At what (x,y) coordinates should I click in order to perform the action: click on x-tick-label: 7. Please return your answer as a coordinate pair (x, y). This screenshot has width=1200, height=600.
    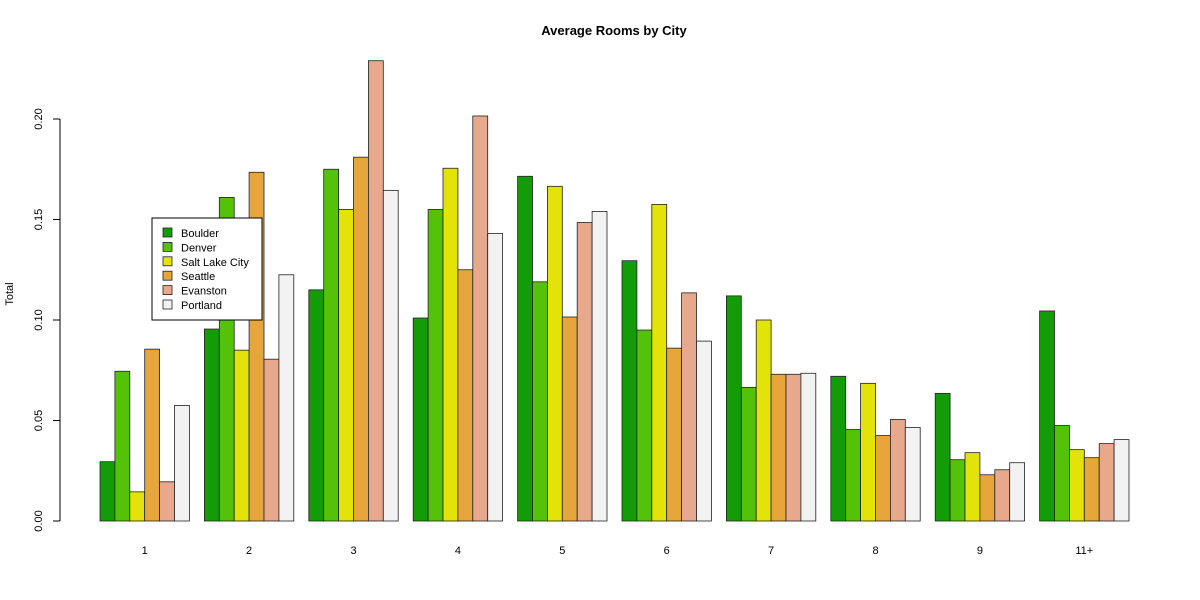
    Looking at the image, I should click on (771, 551).